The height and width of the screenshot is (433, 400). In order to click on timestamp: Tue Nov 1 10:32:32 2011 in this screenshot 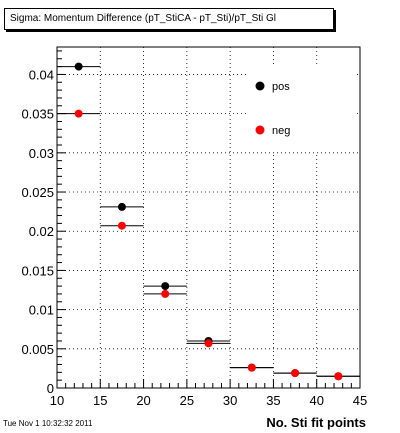, I will do `click(48, 423)`.